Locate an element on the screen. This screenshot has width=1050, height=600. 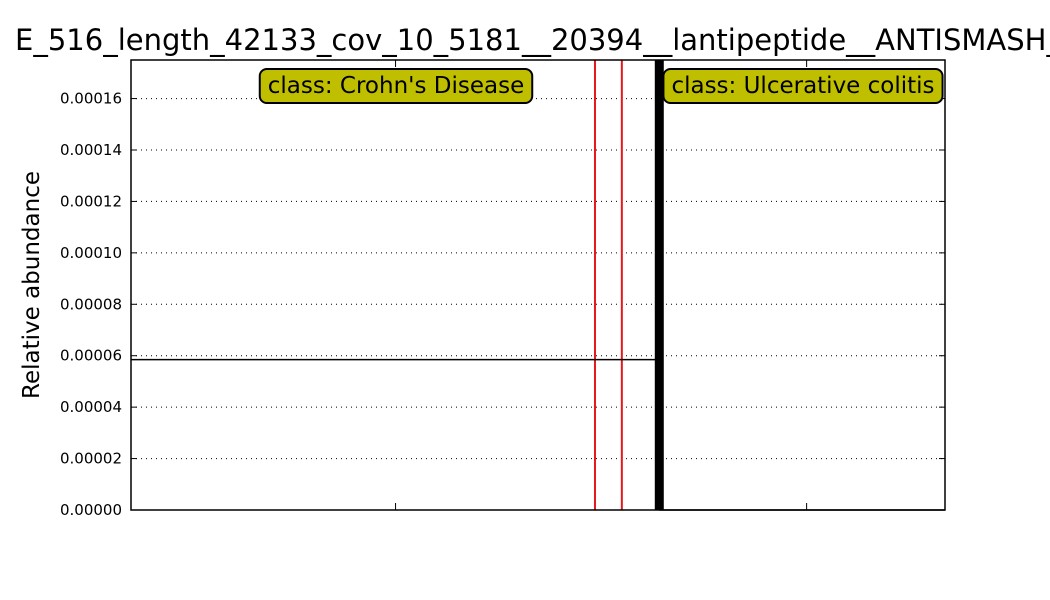
y-tick-label: 0.00004 is located at coordinates (91, 407).